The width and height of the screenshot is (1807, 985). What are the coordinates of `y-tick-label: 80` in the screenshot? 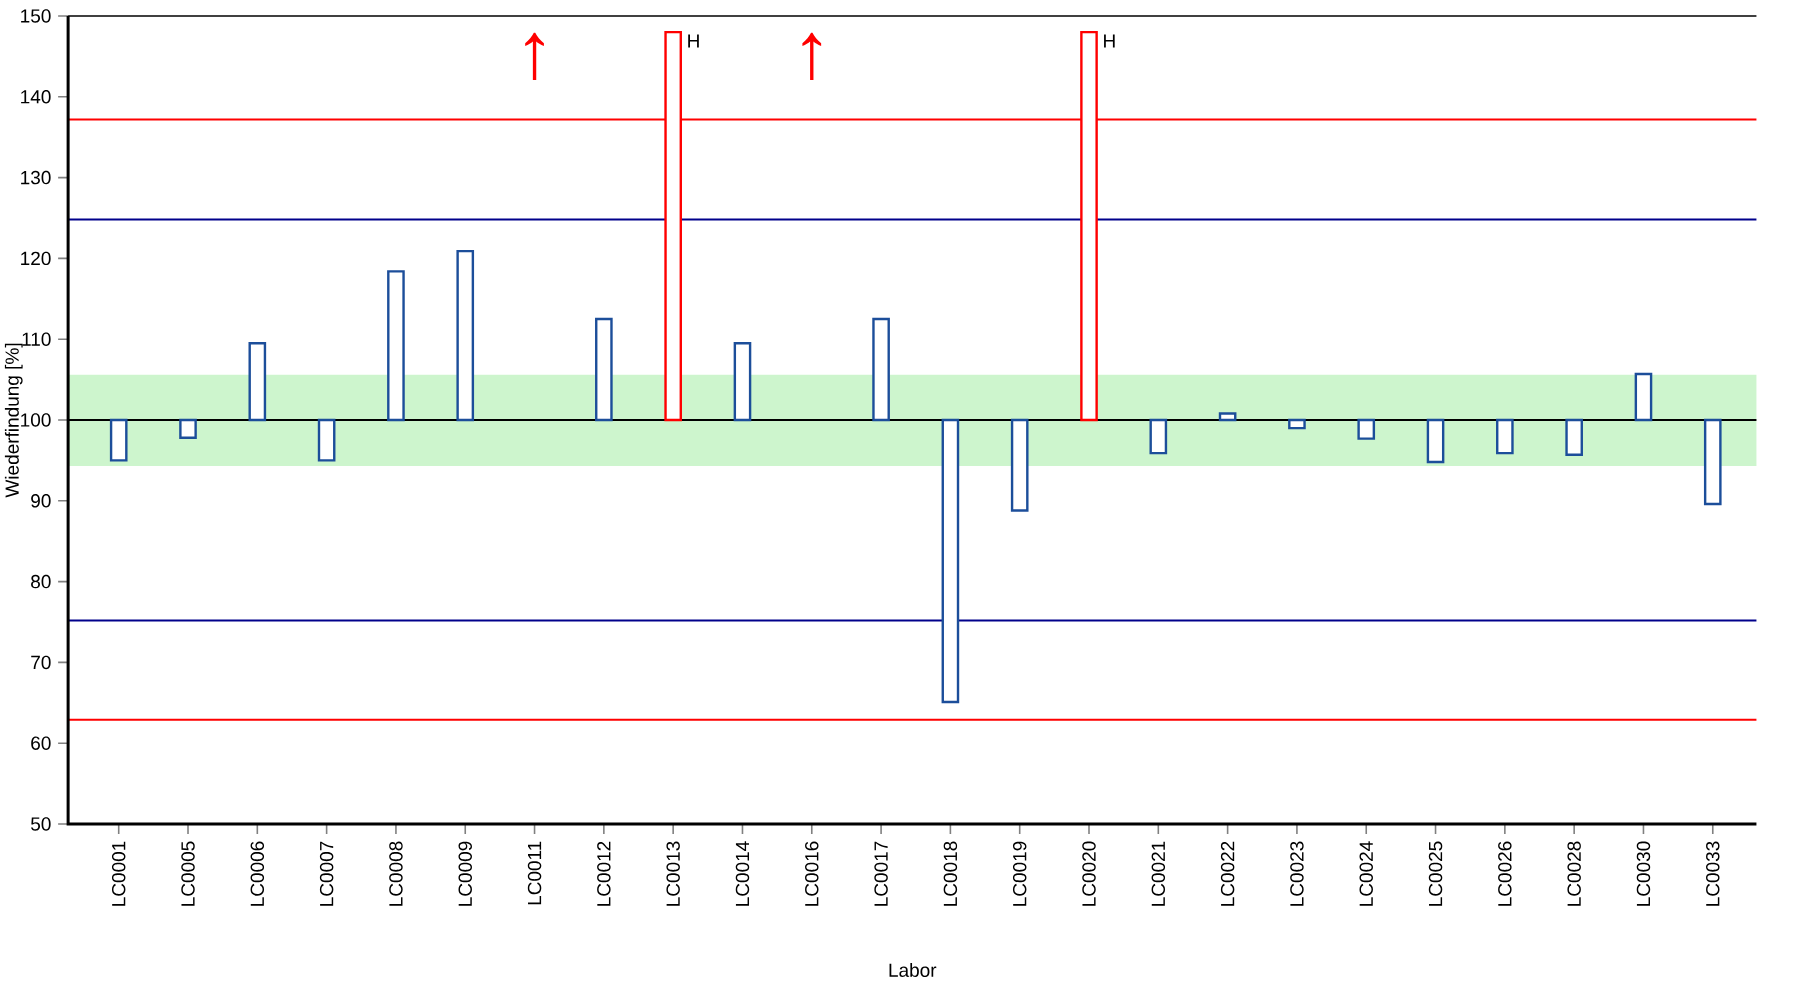 It's located at (41, 581).